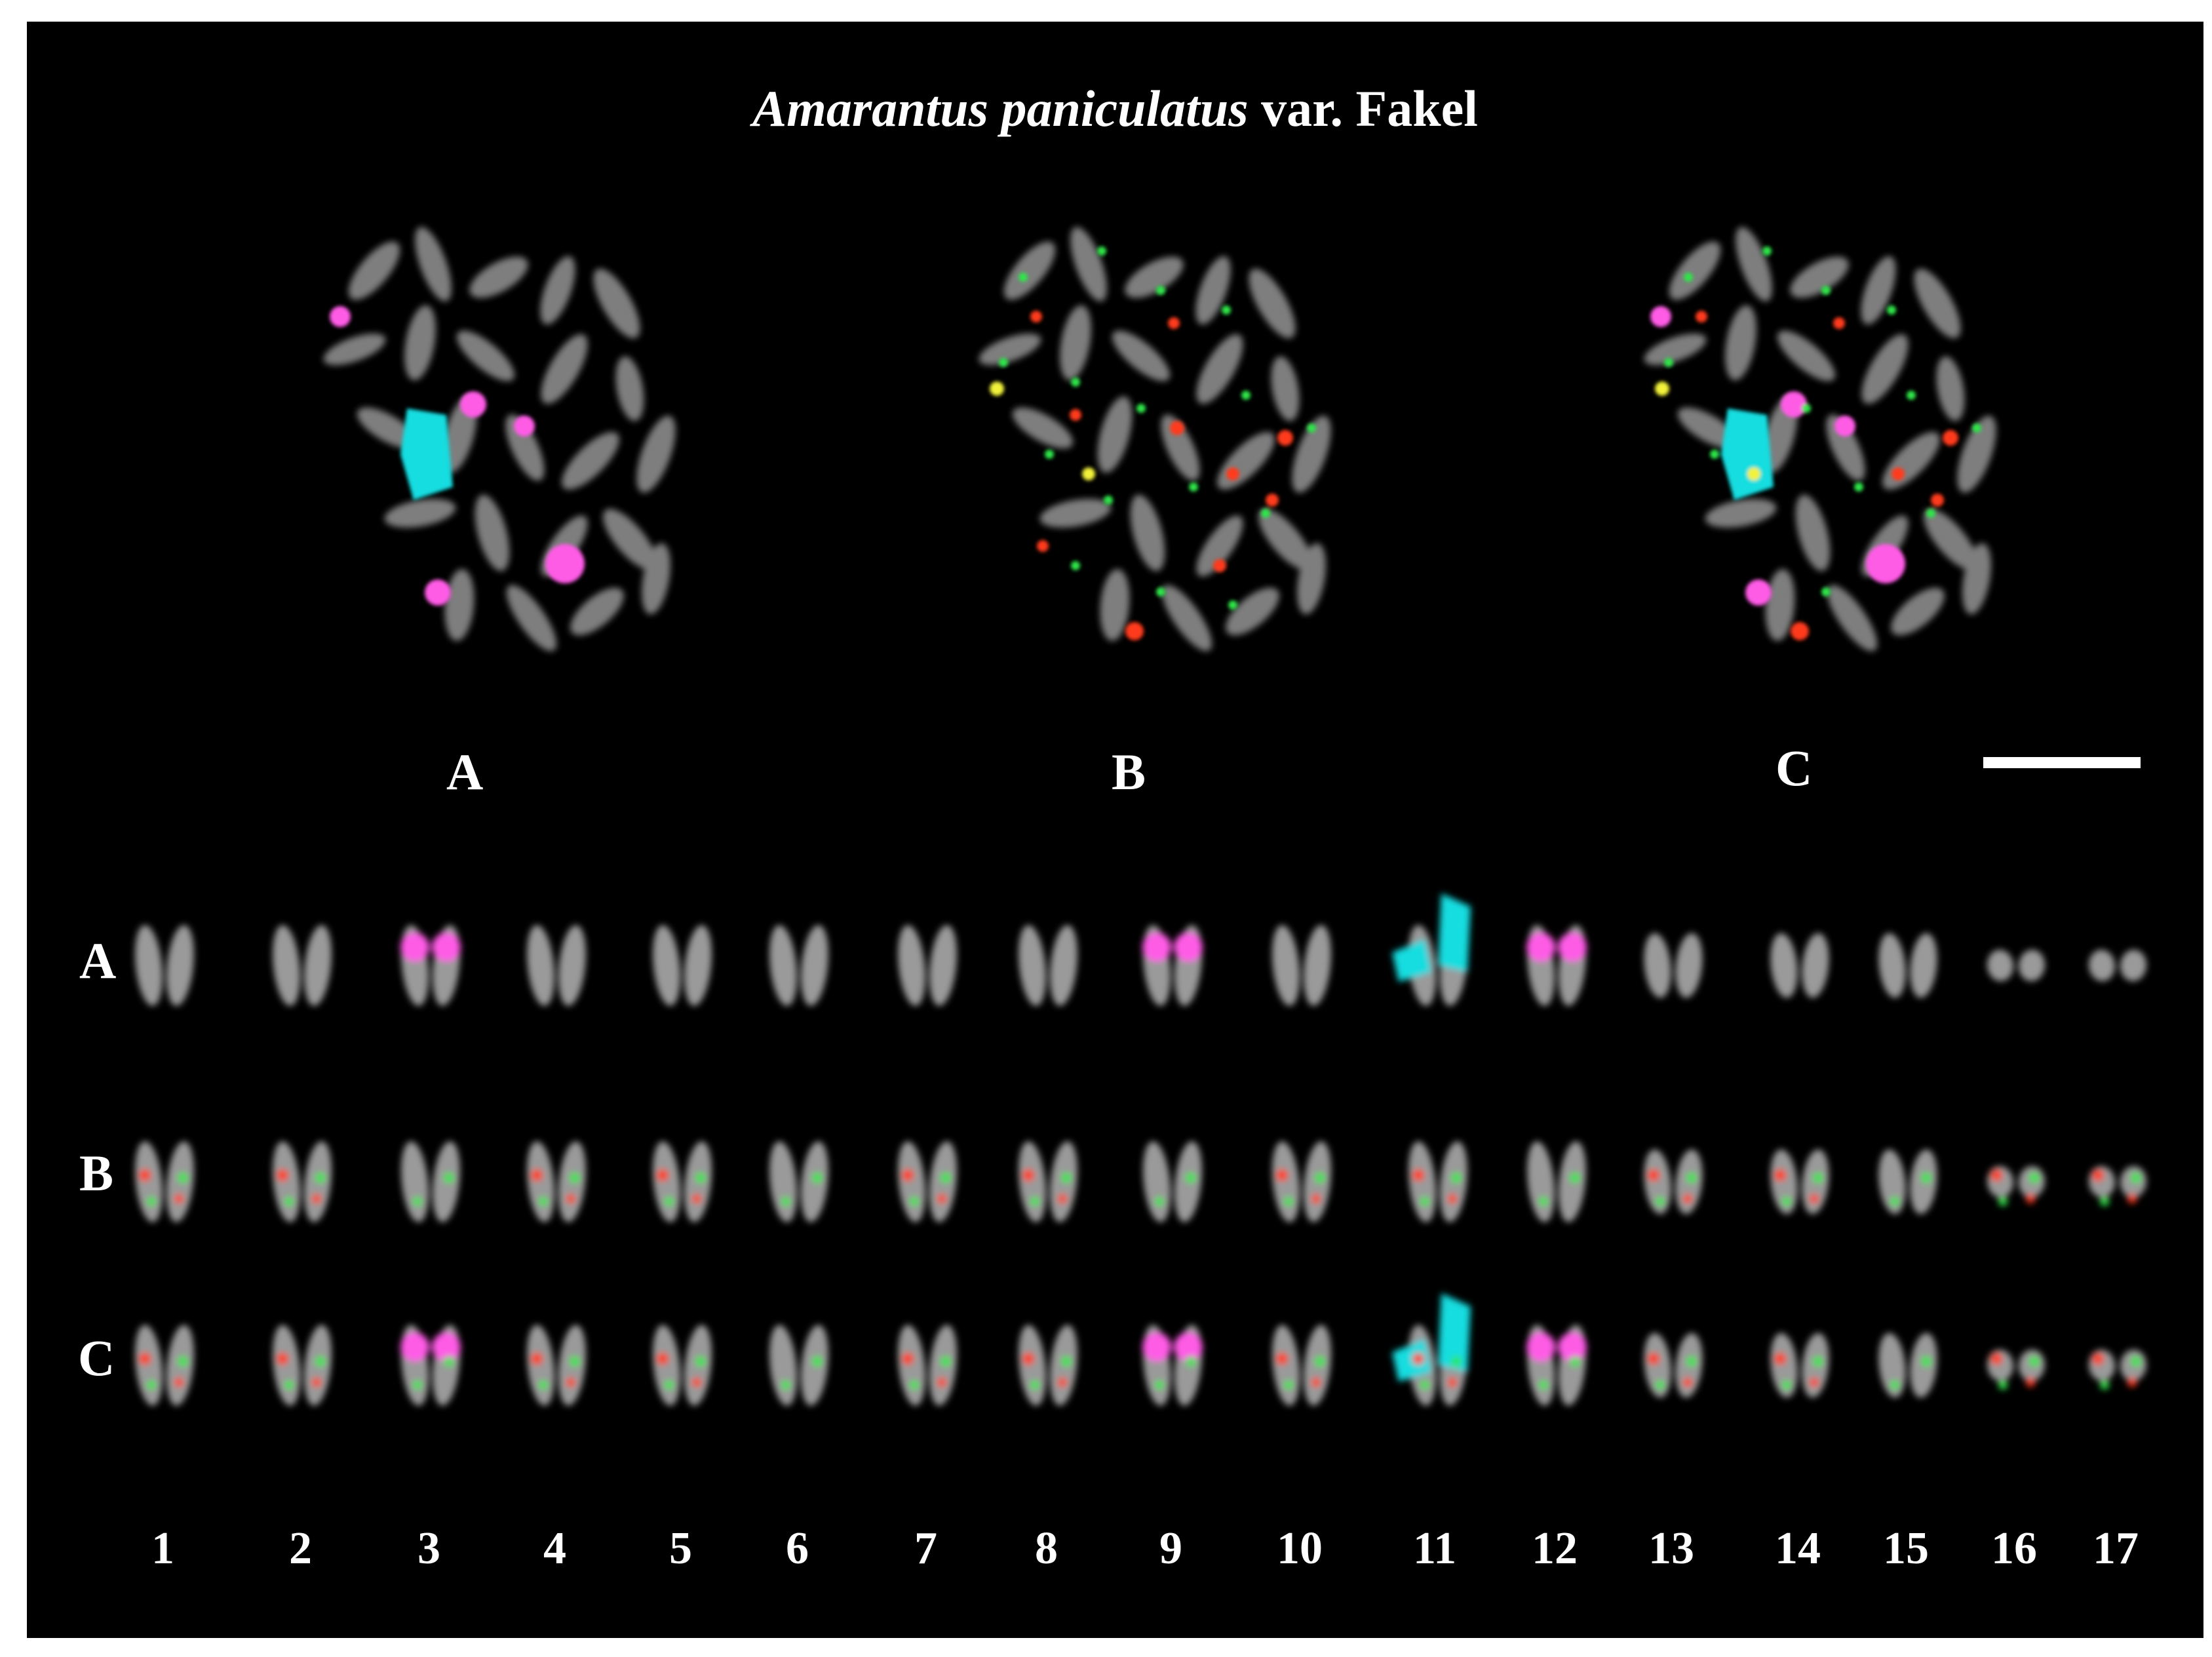 The width and height of the screenshot is (2212, 1657). I want to click on chromosome-pair-4-row-c, so click(556, 1365).